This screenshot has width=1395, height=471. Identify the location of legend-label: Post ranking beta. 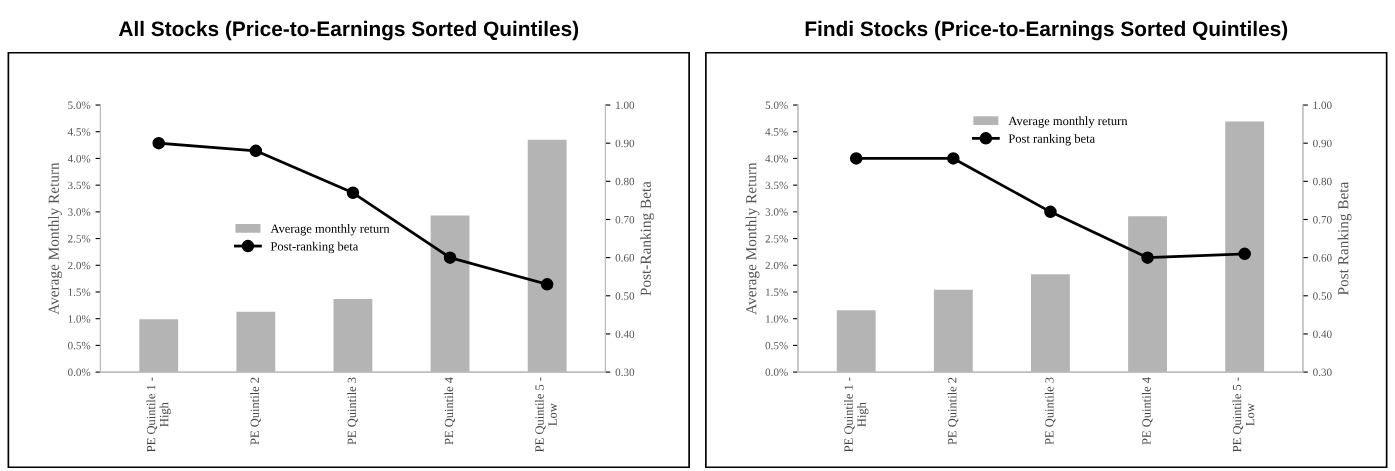
(1051, 140).